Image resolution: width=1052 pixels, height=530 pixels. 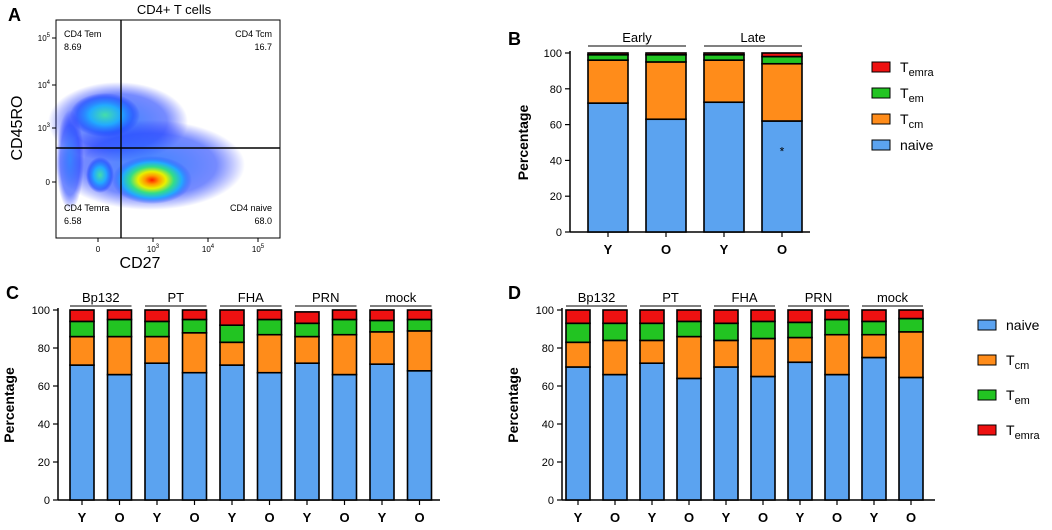 I want to click on quadrant-temra-label: CD4 Temra, so click(x=86, y=208).